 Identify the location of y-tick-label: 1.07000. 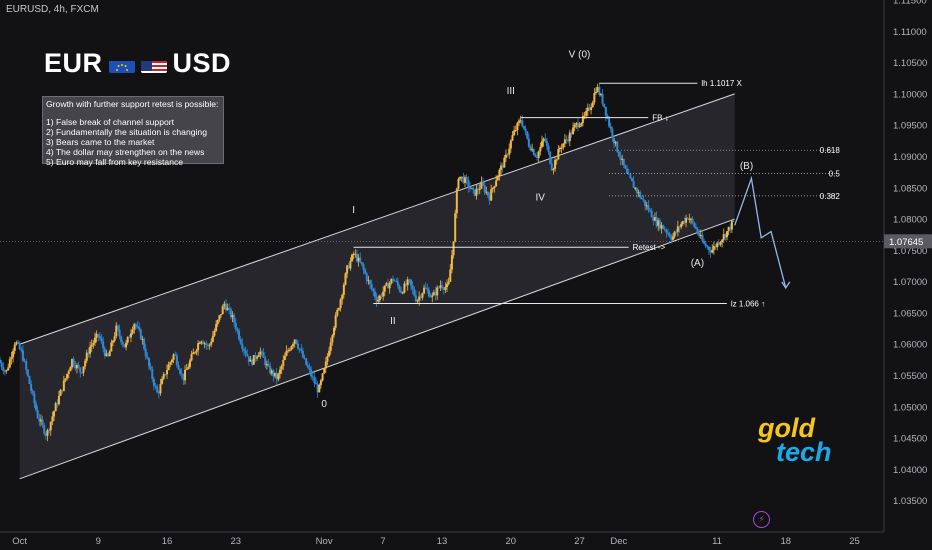
(910, 282).